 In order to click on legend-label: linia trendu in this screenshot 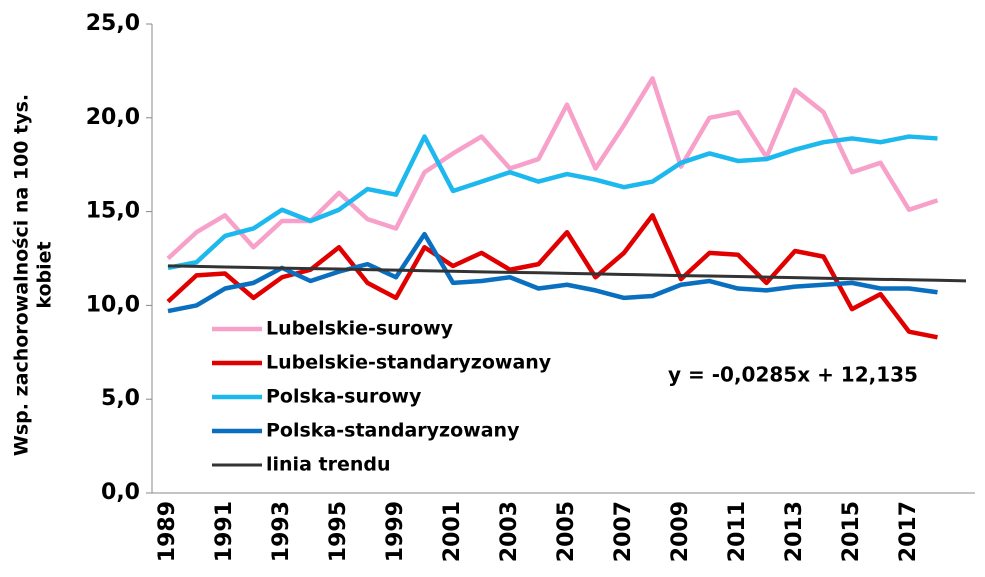, I will do `click(328, 465)`.